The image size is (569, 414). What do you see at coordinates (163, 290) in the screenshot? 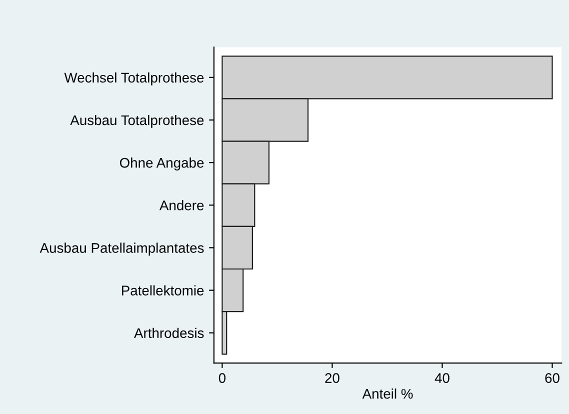
I see `y-tick-label: Patellektomie` at bounding box center [163, 290].